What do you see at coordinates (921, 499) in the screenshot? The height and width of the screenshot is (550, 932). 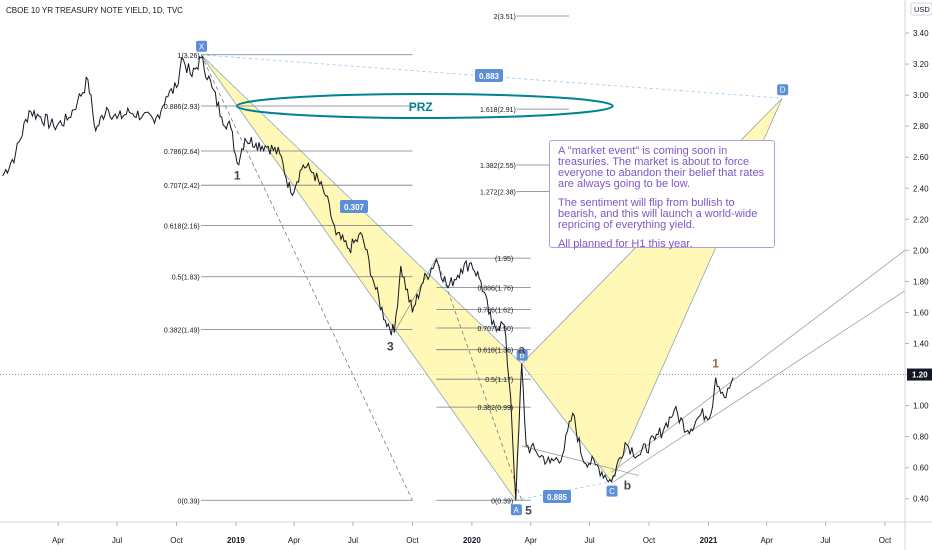 I see `y-tick-label: 0.40` at bounding box center [921, 499].